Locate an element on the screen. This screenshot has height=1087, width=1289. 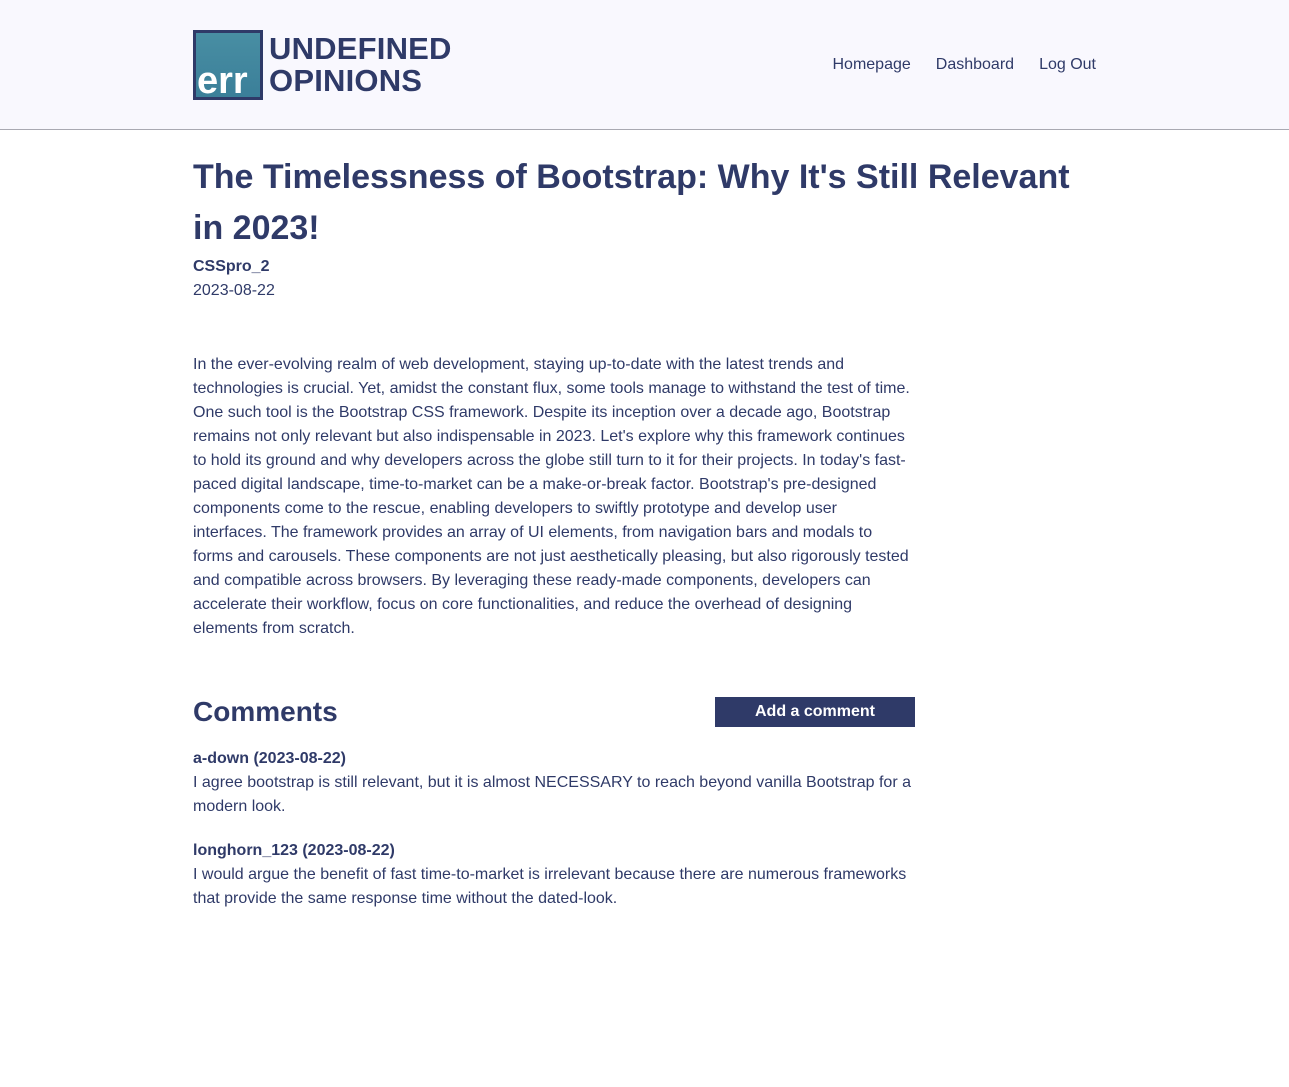
main-nav: Homepage Dashboard Log Out is located at coordinates (965, 65).